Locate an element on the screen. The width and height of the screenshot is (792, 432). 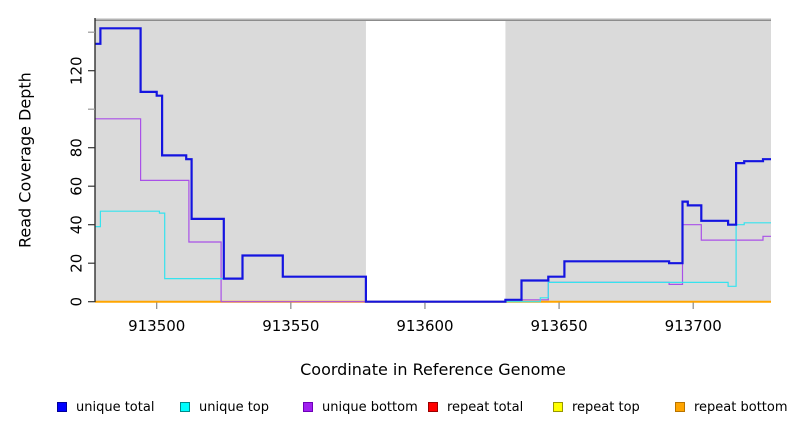
legend-swatch-unique-total is located at coordinates (62, 407).